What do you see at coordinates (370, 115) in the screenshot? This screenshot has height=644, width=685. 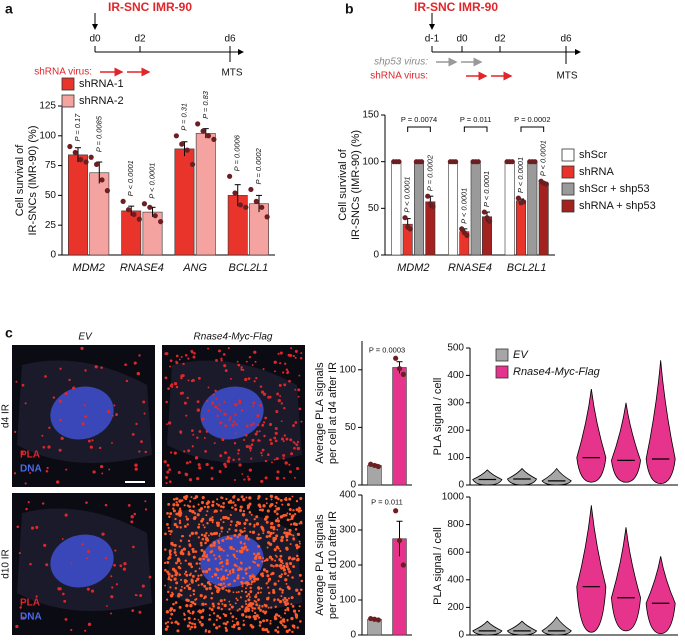 I see `y-tick-label: 150` at bounding box center [370, 115].